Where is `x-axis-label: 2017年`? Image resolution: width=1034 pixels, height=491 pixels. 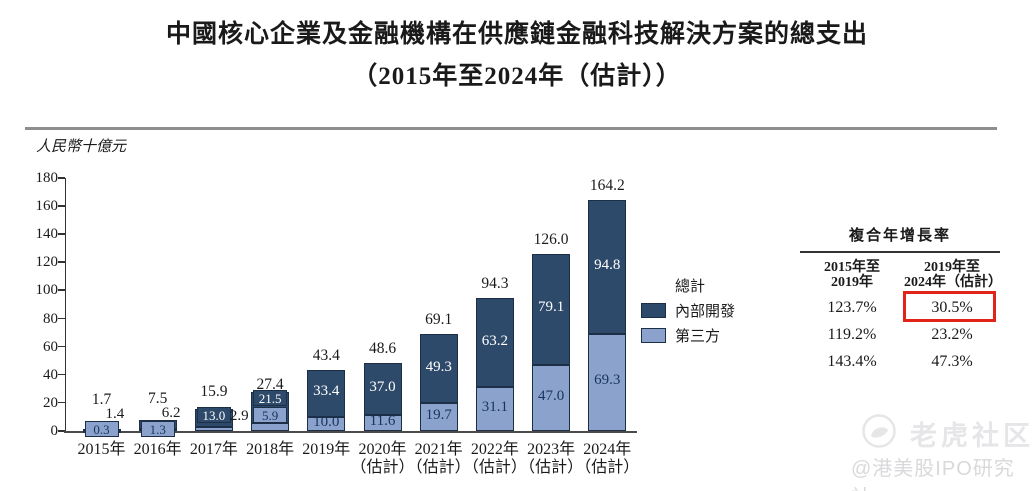 x-axis-label: 2017年 is located at coordinates (213, 449).